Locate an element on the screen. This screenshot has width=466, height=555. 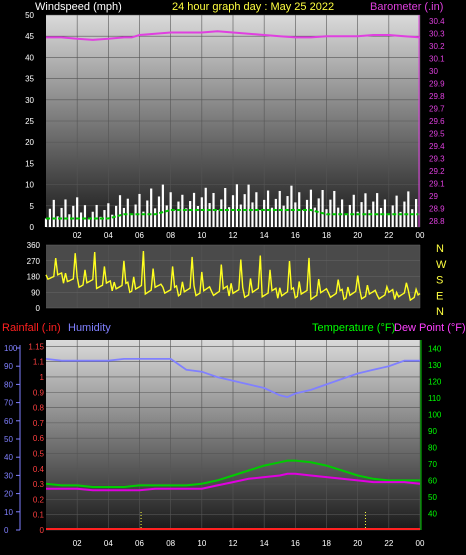
temperature-tick-label: 50 is located at coordinates (432, 497).